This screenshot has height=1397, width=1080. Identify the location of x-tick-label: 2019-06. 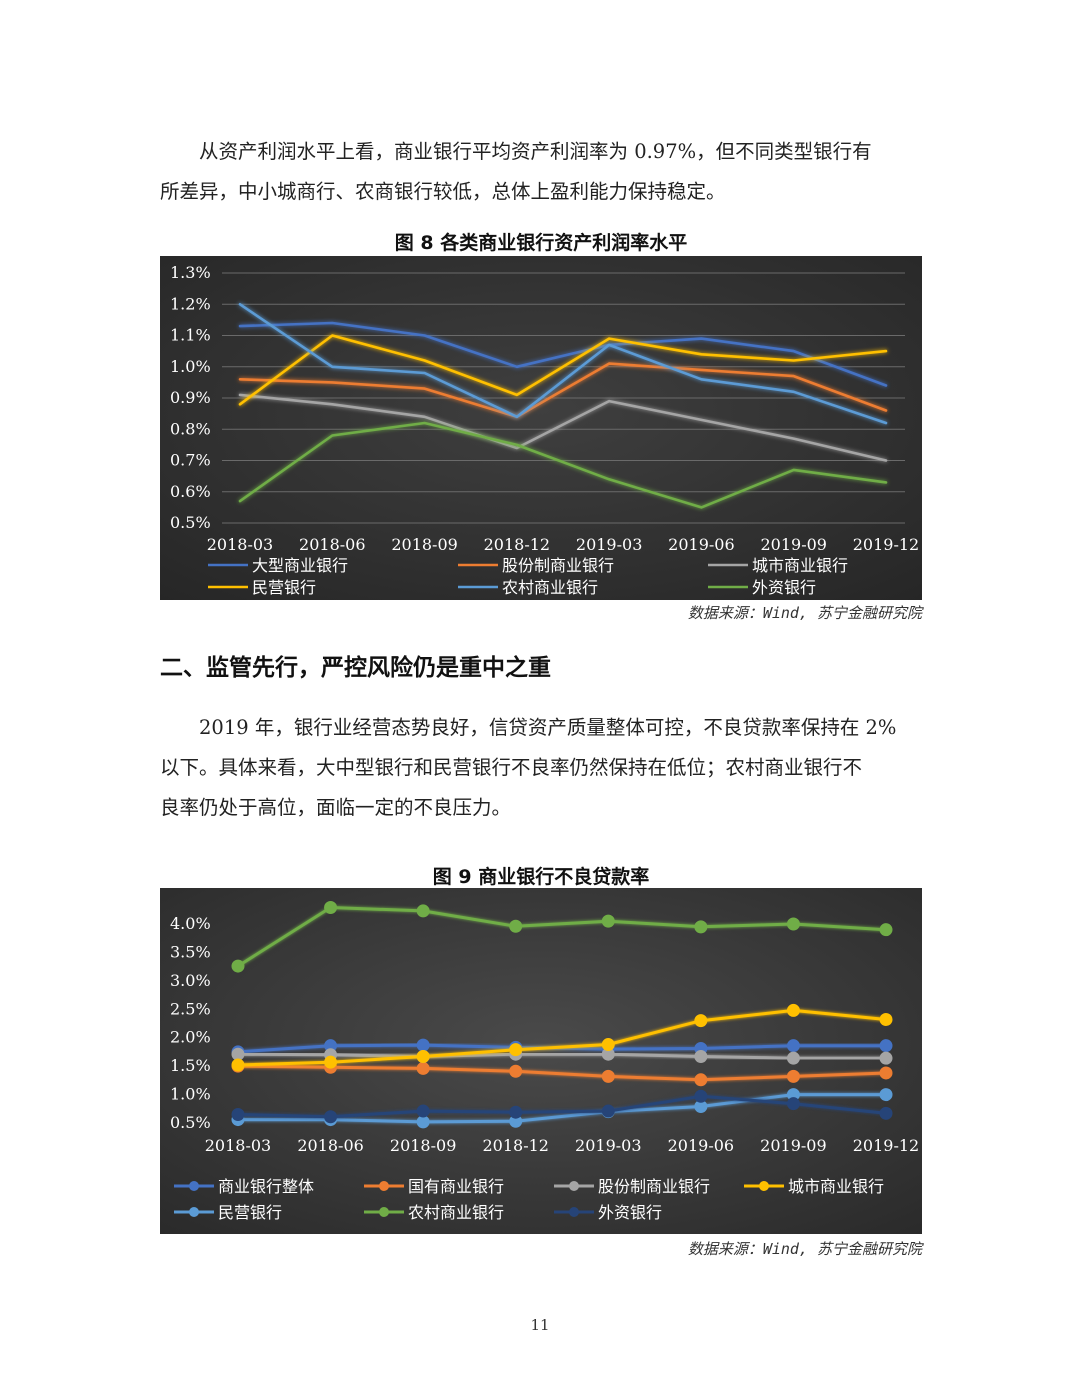
(701, 1145).